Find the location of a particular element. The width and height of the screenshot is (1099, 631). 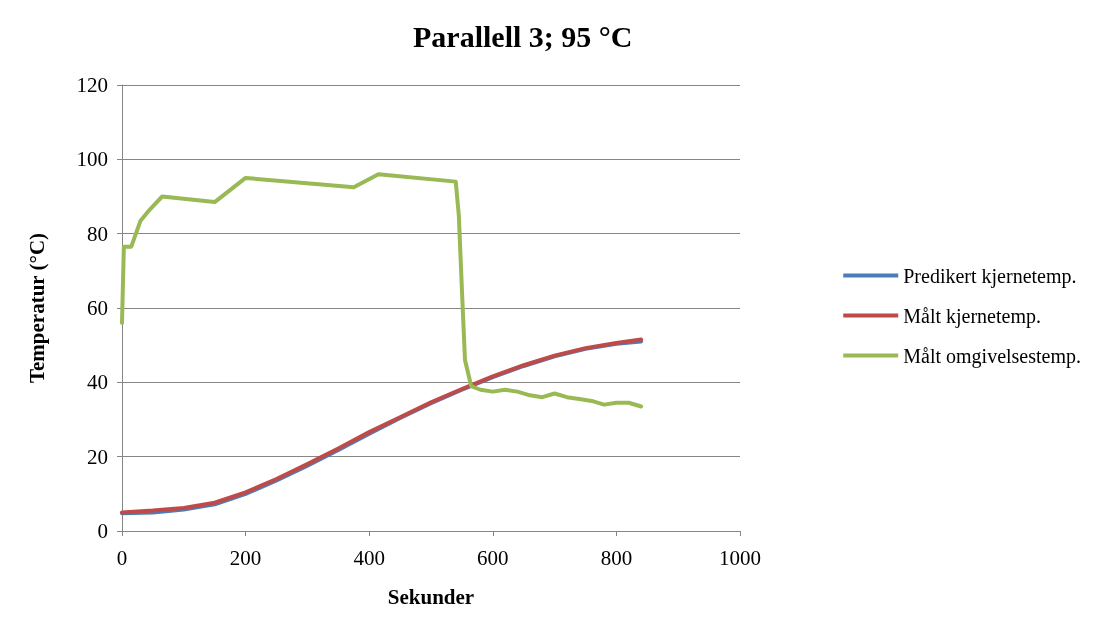

y-tick-label: 80 is located at coordinates (97, 233).